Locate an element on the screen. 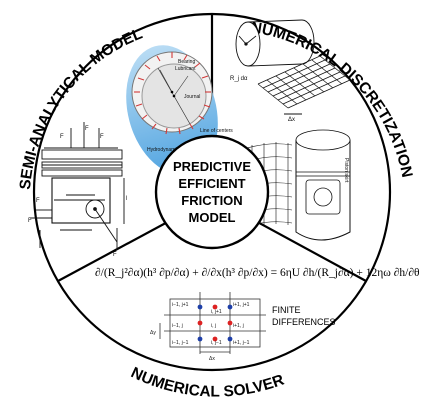 This screenshot has width=425, height=403. svg-text: l is located at coordinates (126, 199).